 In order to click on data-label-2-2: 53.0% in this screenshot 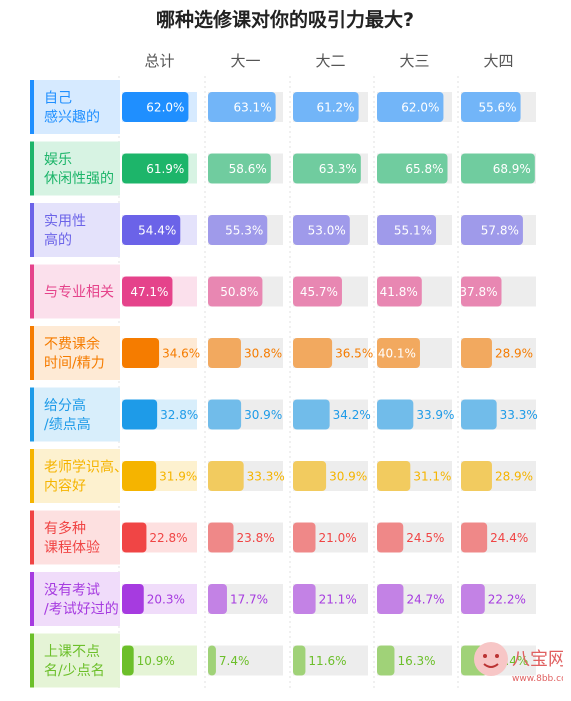, I will do `click(327, 231)`.